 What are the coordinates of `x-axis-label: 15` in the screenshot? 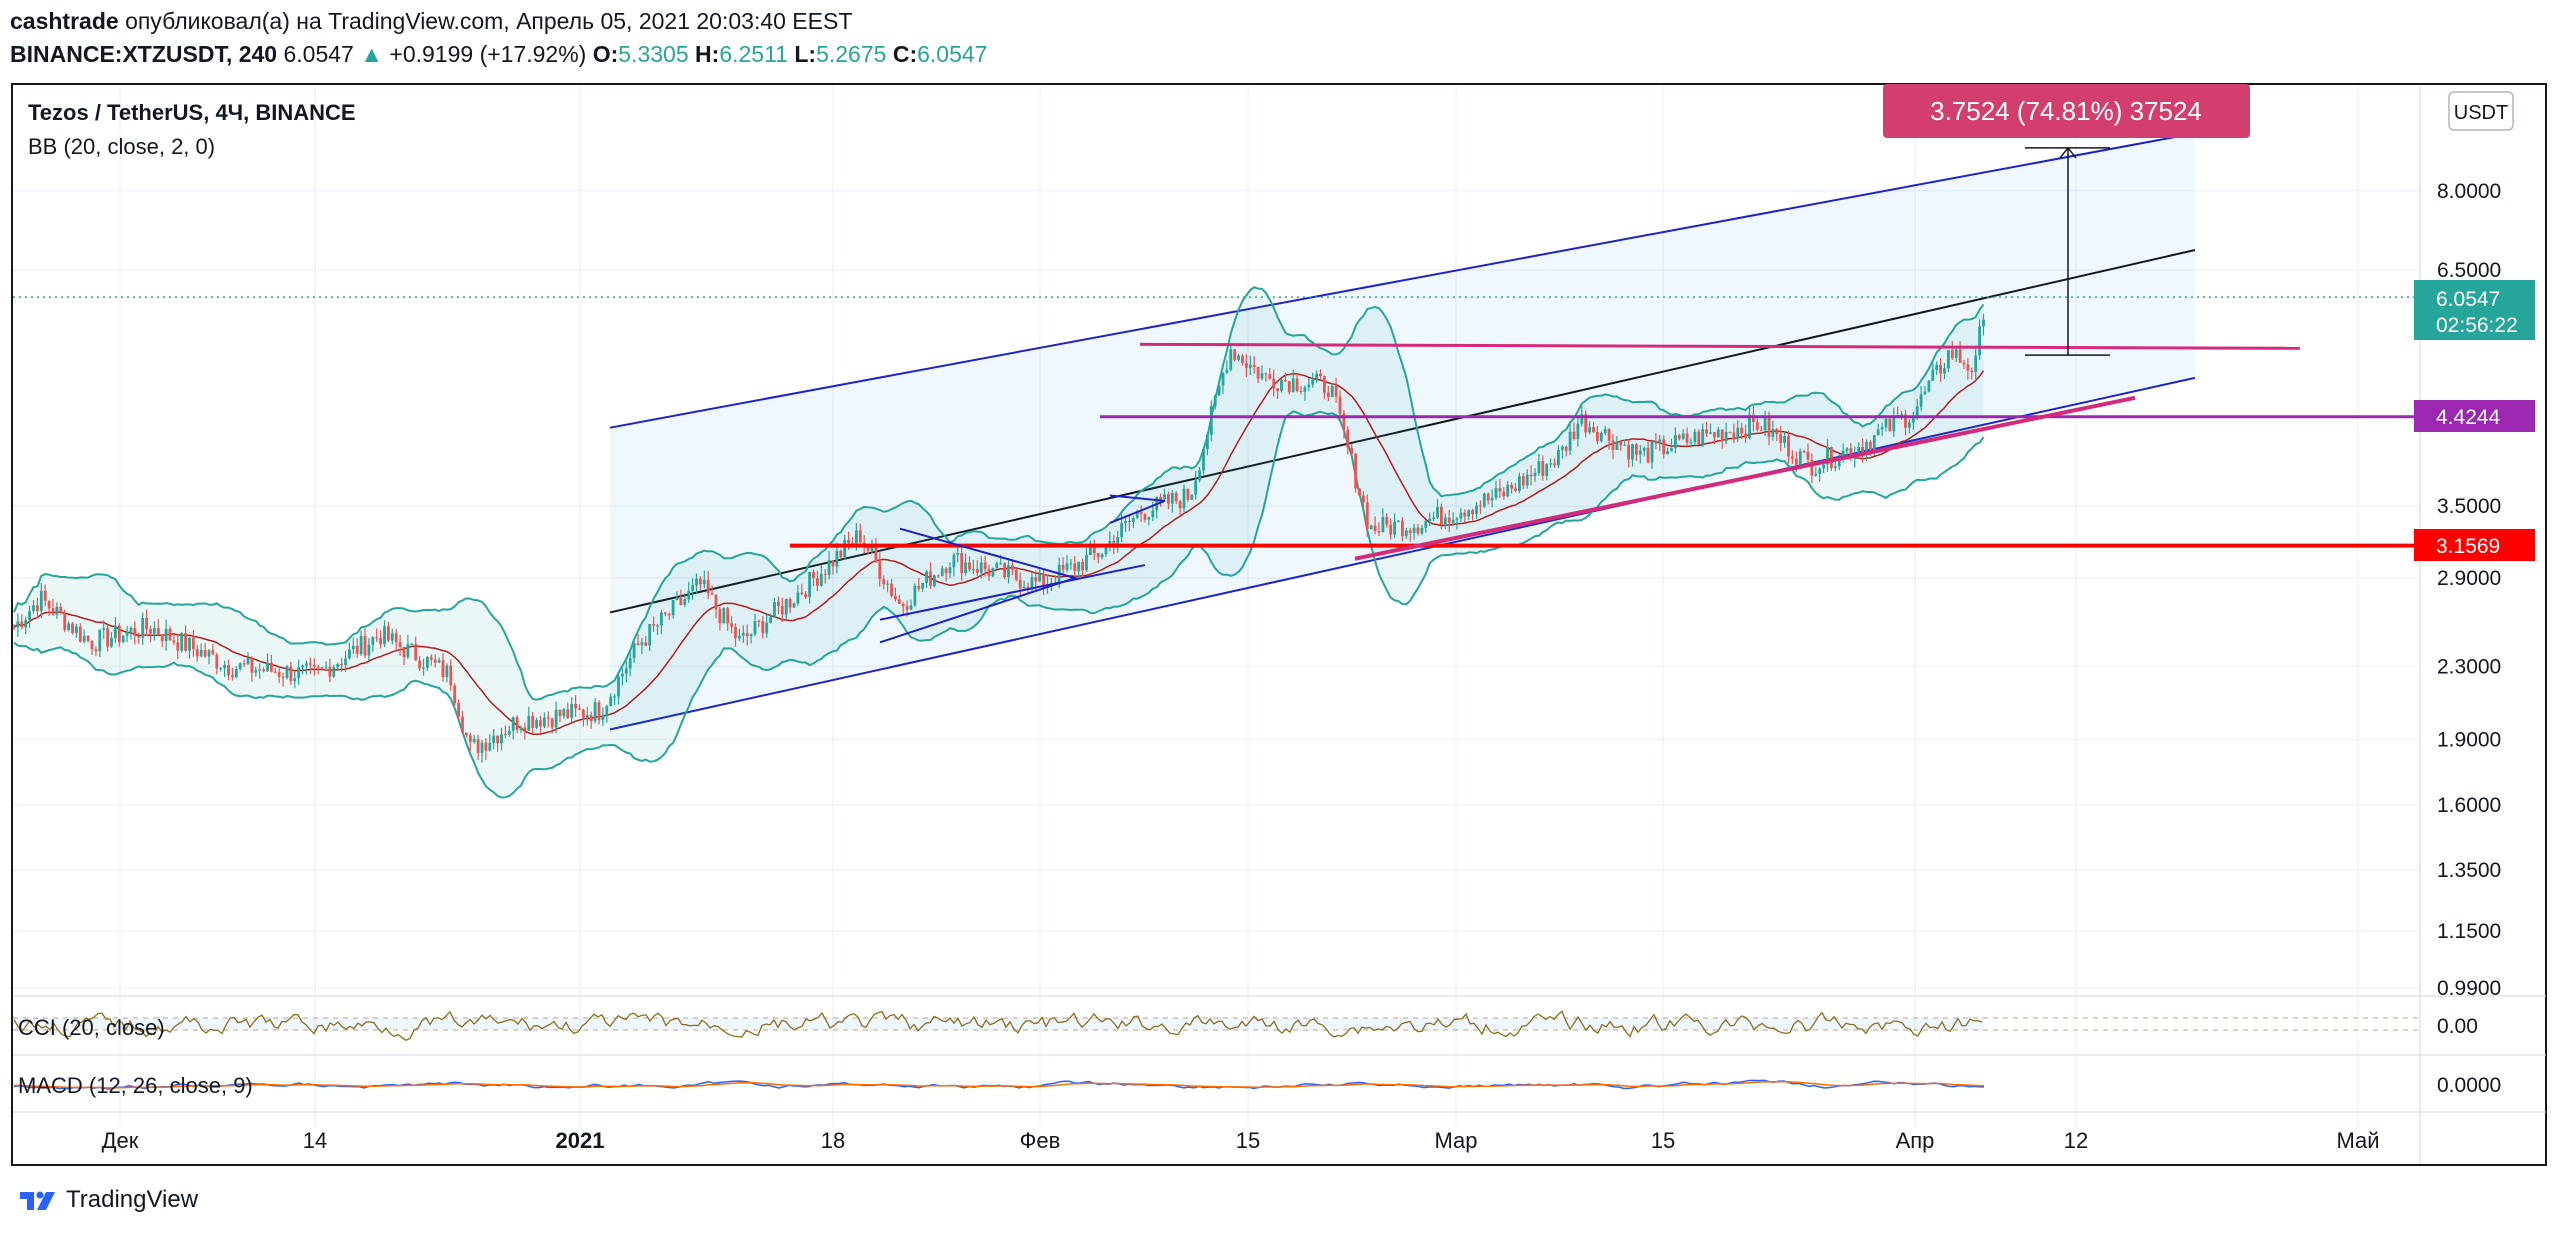 It's located at (1248, 1140).